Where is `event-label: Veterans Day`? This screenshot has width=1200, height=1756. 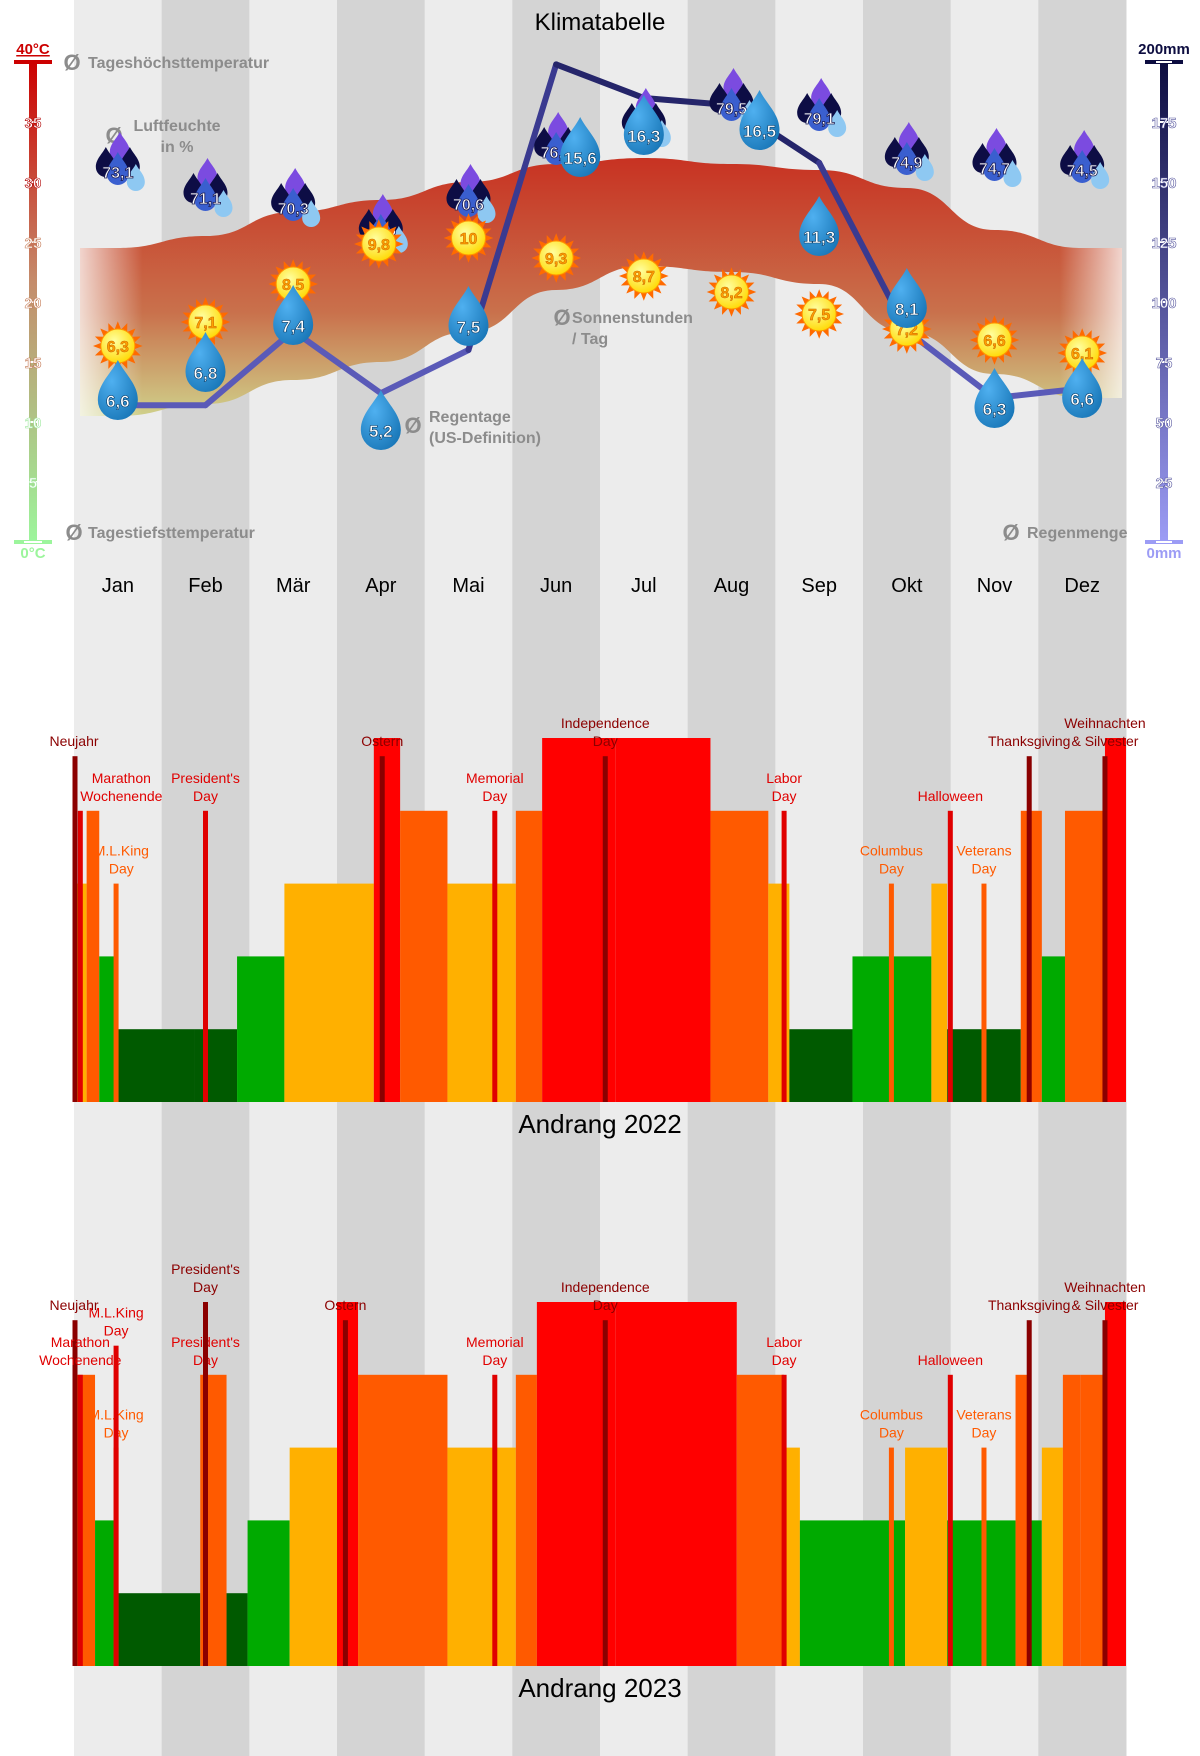
event-label: Veterans Day is located at coordinates (983, 860).